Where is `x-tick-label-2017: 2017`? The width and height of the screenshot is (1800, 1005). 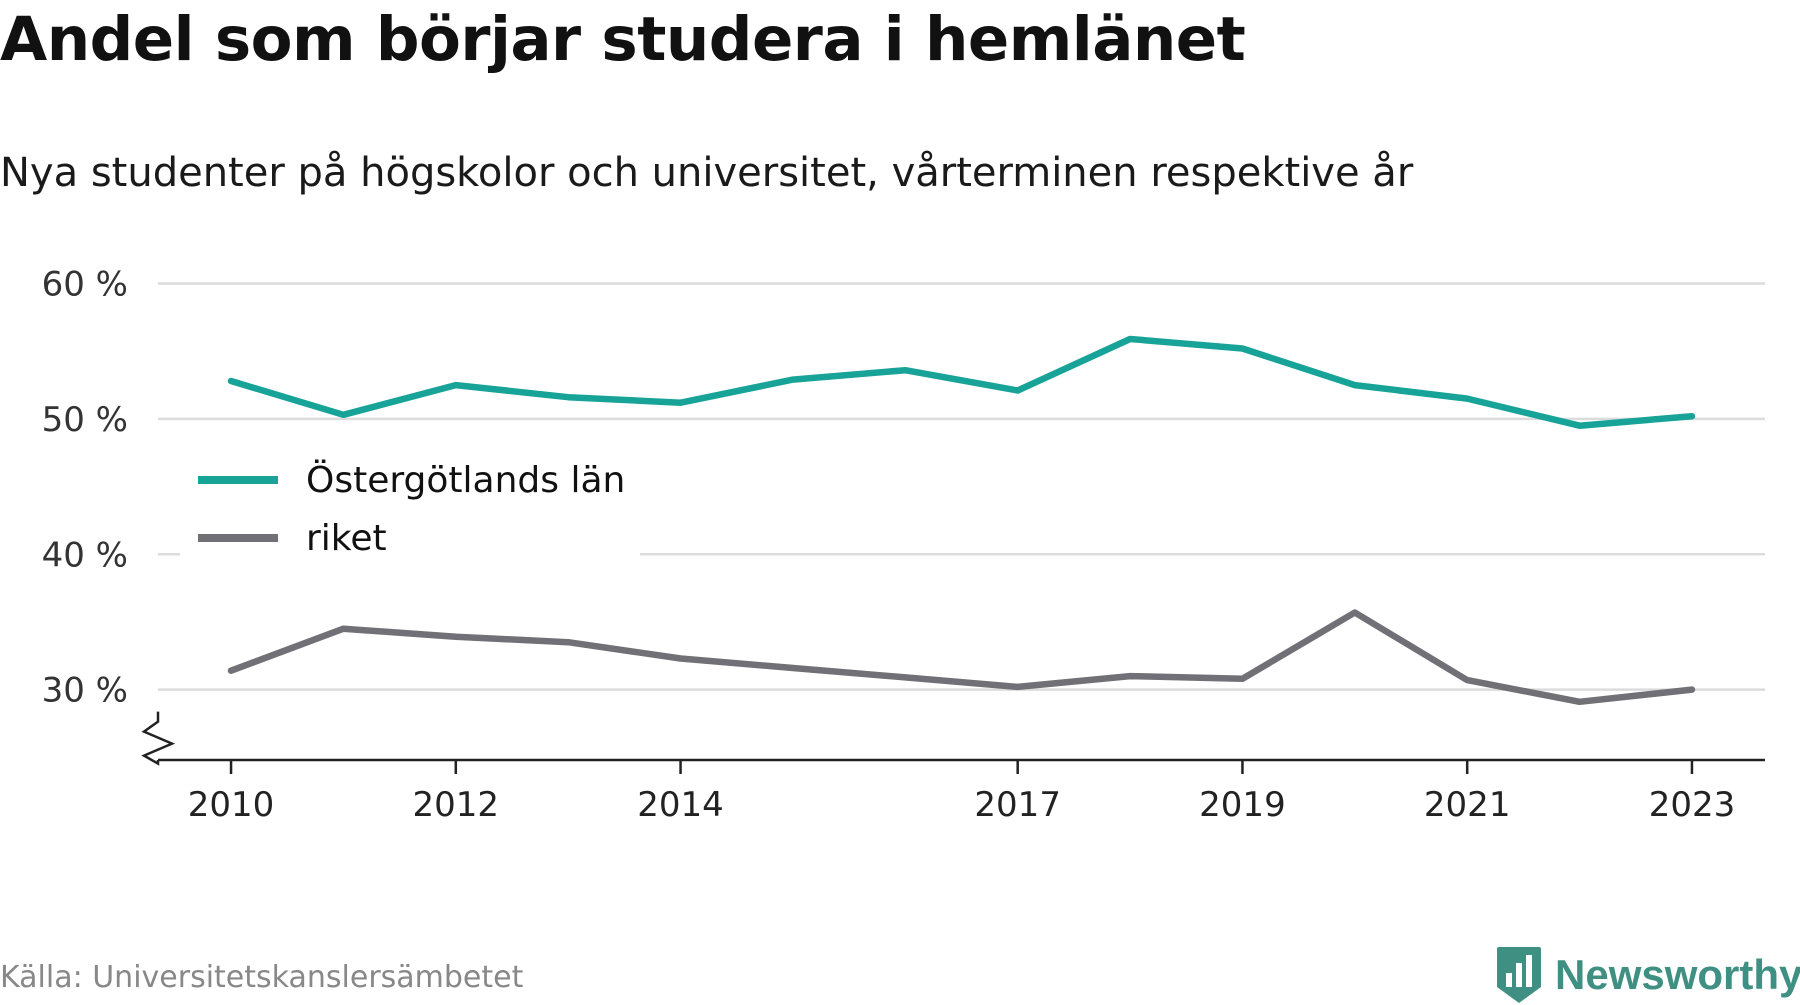 x-tick-label-2017: 2017 is located at coordinates (1017, 805).